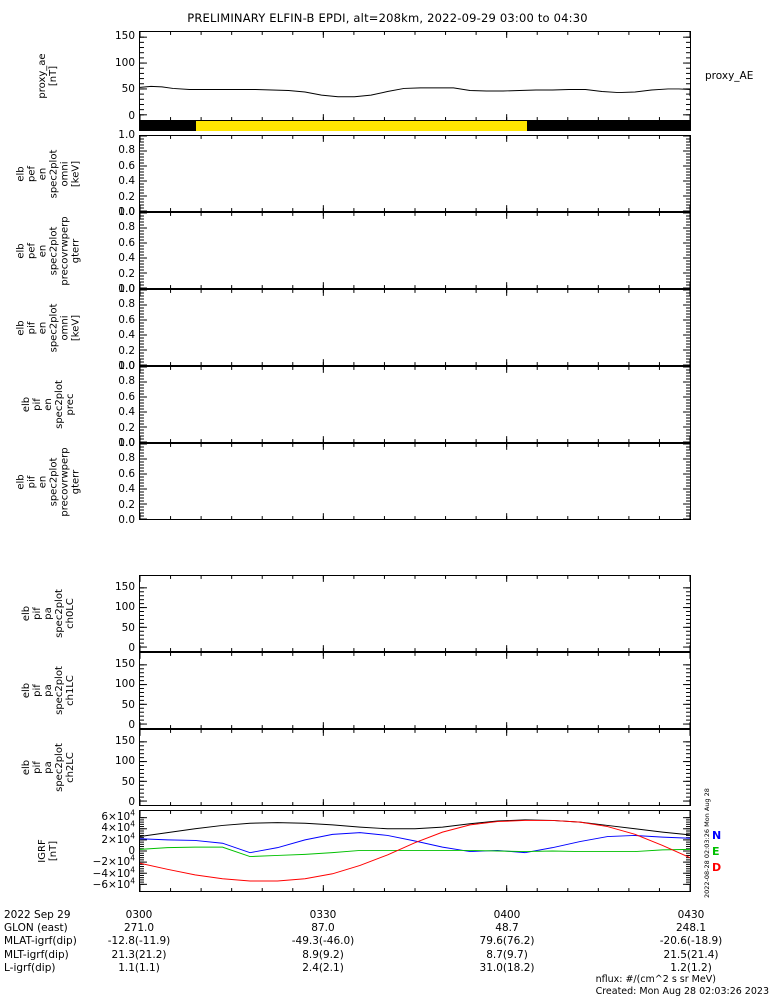 The image size is (775, 1000). Describe the element at coordinates (507, 941) in the screenshot. I see `x-annotation-value: 79.6(76.2)` at that location.